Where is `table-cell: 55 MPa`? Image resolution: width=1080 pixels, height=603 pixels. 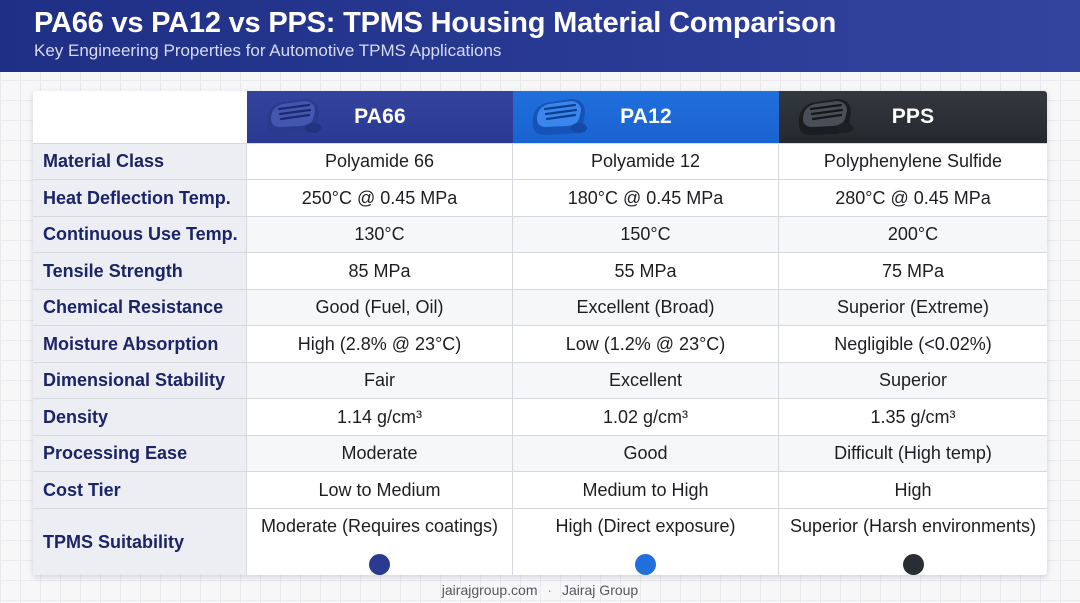 table-cell: 55 MPa is located at coordinates (646, 271).